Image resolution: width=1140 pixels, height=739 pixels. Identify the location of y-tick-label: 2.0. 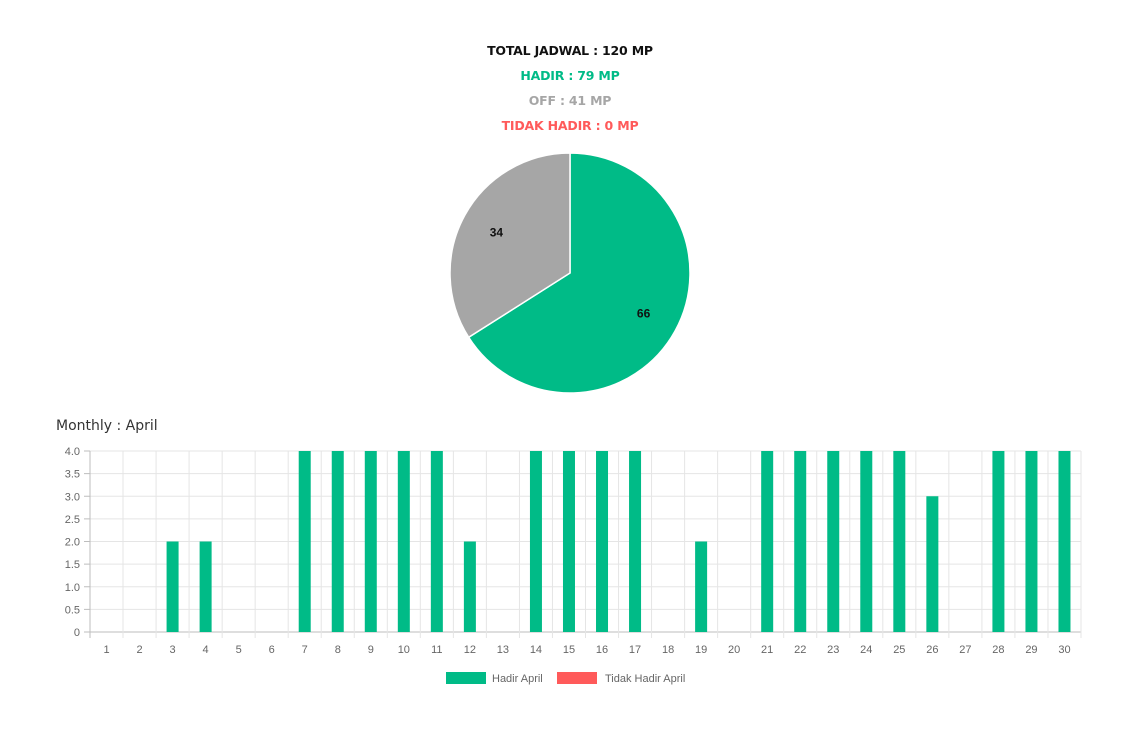
(72, 543).